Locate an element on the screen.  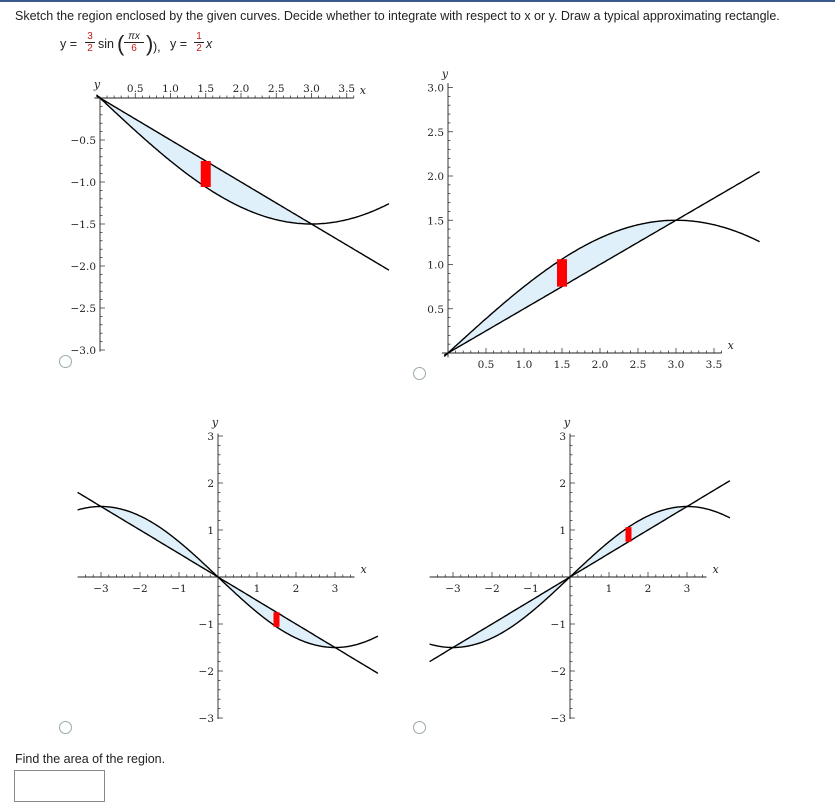
curve1-coefficient: 3 2 is located at coordinates (90, 42).